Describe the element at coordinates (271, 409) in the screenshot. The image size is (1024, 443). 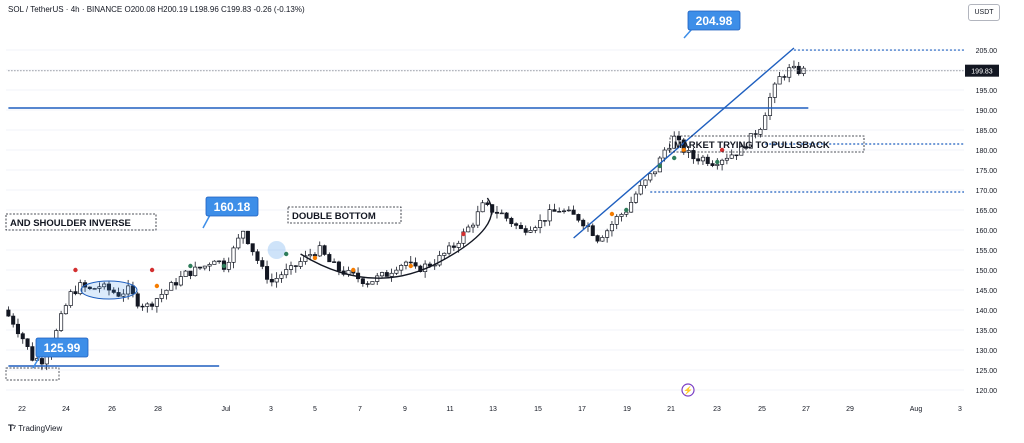
I see `x-tick-label: 3` at that location.